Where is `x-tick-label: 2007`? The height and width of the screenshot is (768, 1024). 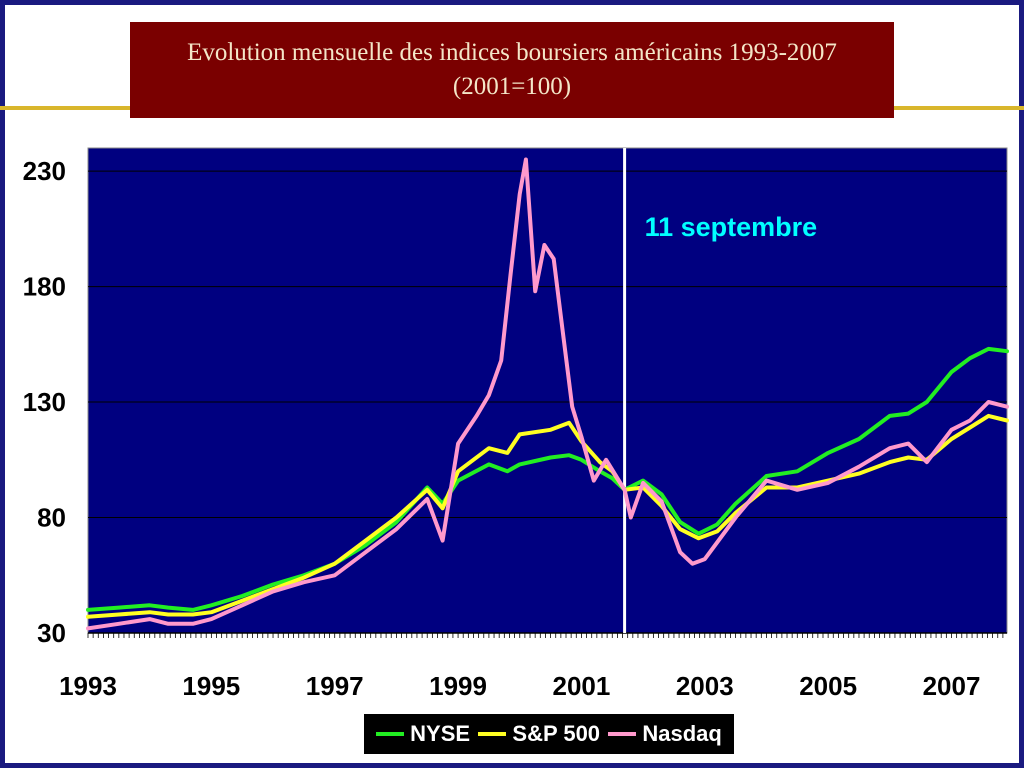
x-tick-label: 2007 is located at coordinates (952, 686).